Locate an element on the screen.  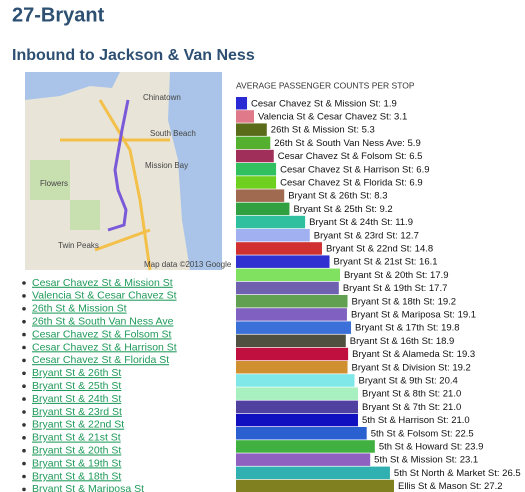
map-label: Chinatown is located at coordinates (162, 97).